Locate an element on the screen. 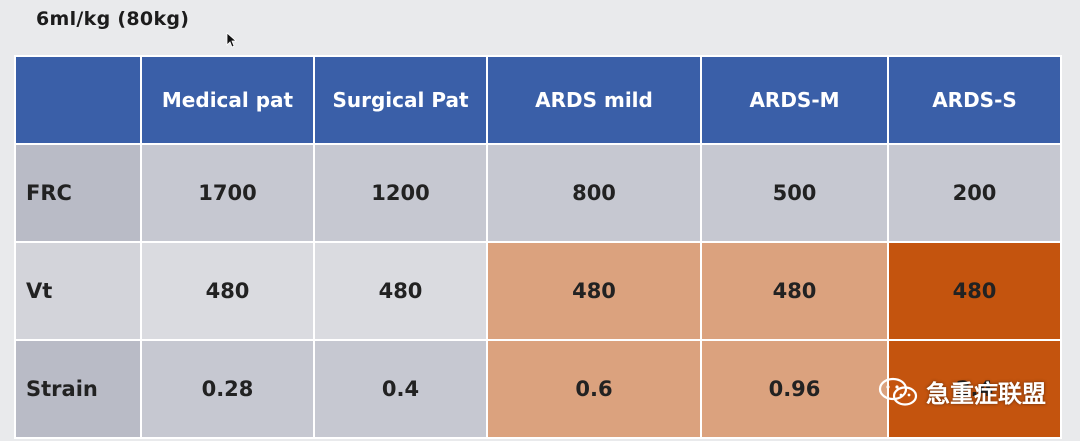 The height and width of the screenshot is (441, 1080). row-label-strain: Strain is located at coordinates (78, 389).